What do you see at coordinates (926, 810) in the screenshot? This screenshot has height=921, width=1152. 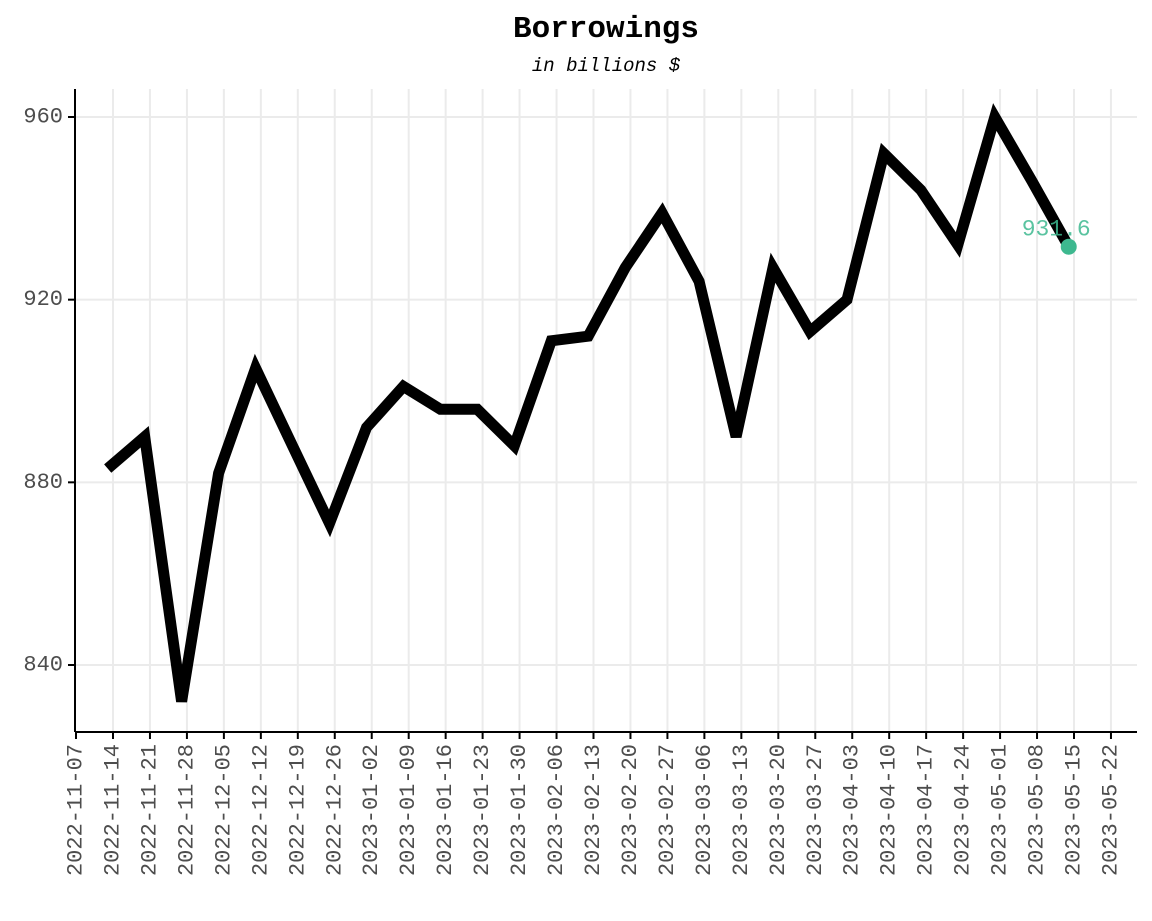 I see `x-tick-label: 2023-04-17` at bounding box center [926, 810].